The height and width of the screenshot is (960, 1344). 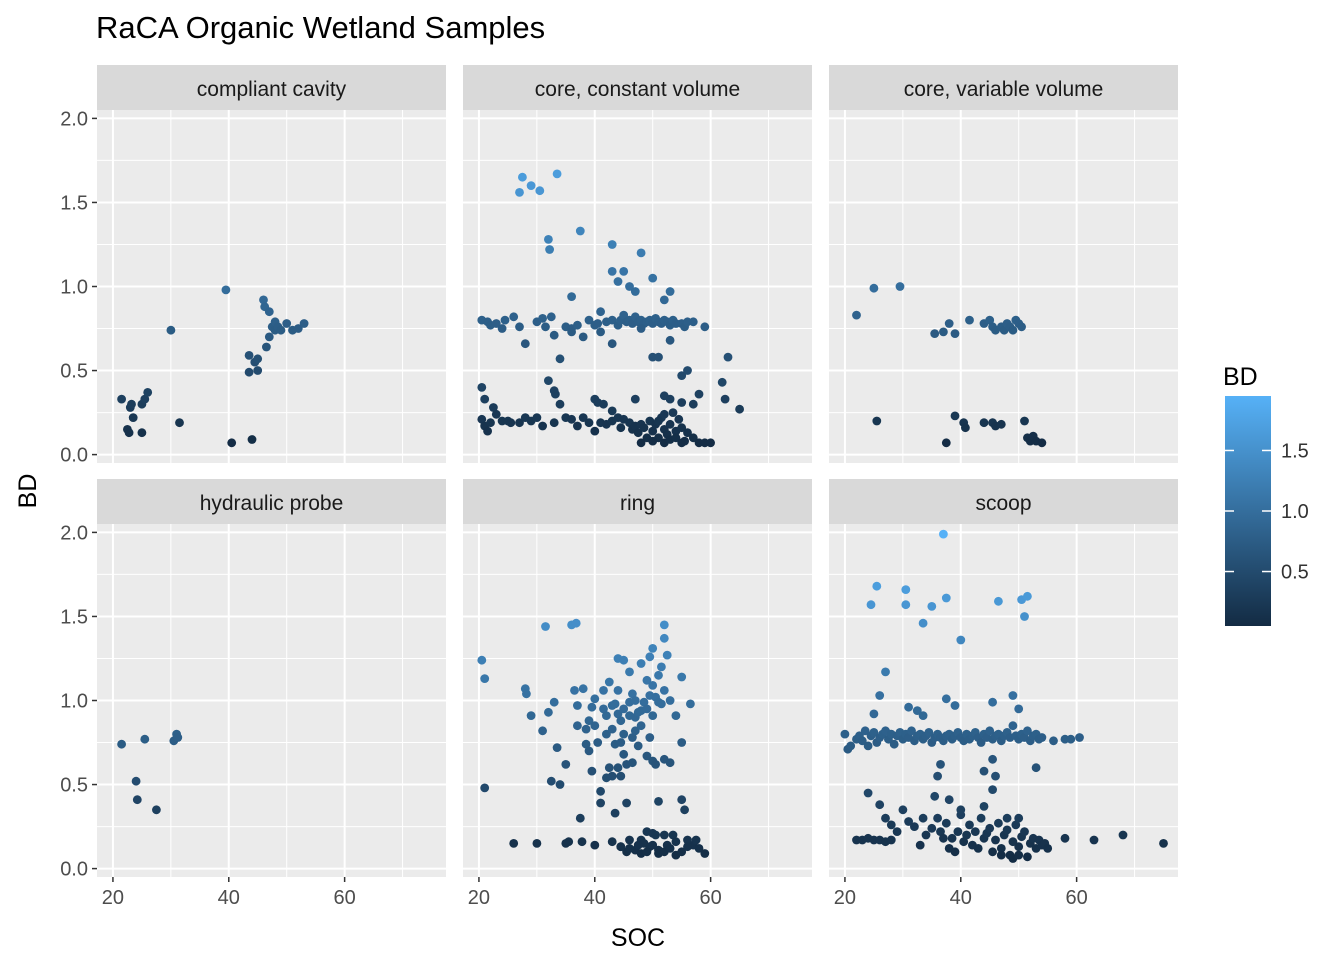 What do you see at coordinates (1240, 377) in the screenshot?
I see `legend-title: BD` at bounding box center [1240, 377].